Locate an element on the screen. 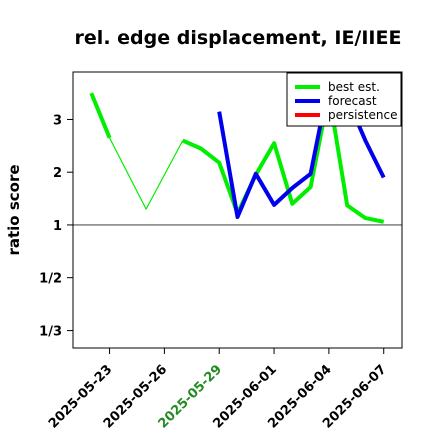 The width and height of the screenshot is (440, 440). y-tick-label: 1/2 is located at coordinates (50, 279).